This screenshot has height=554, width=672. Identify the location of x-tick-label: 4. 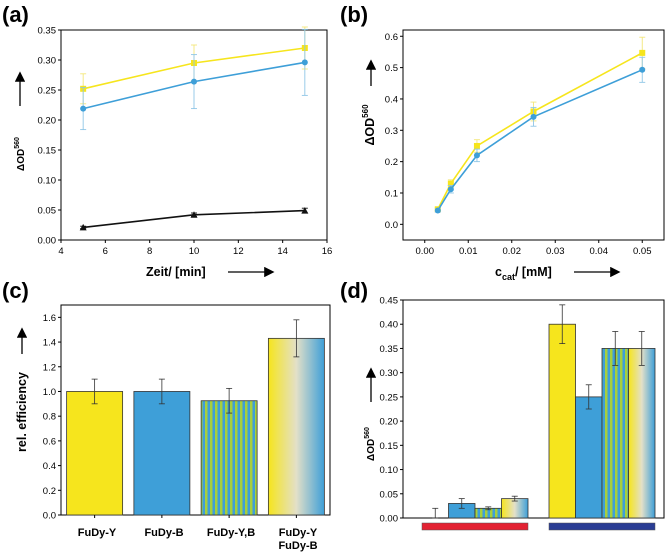
(60, 251).